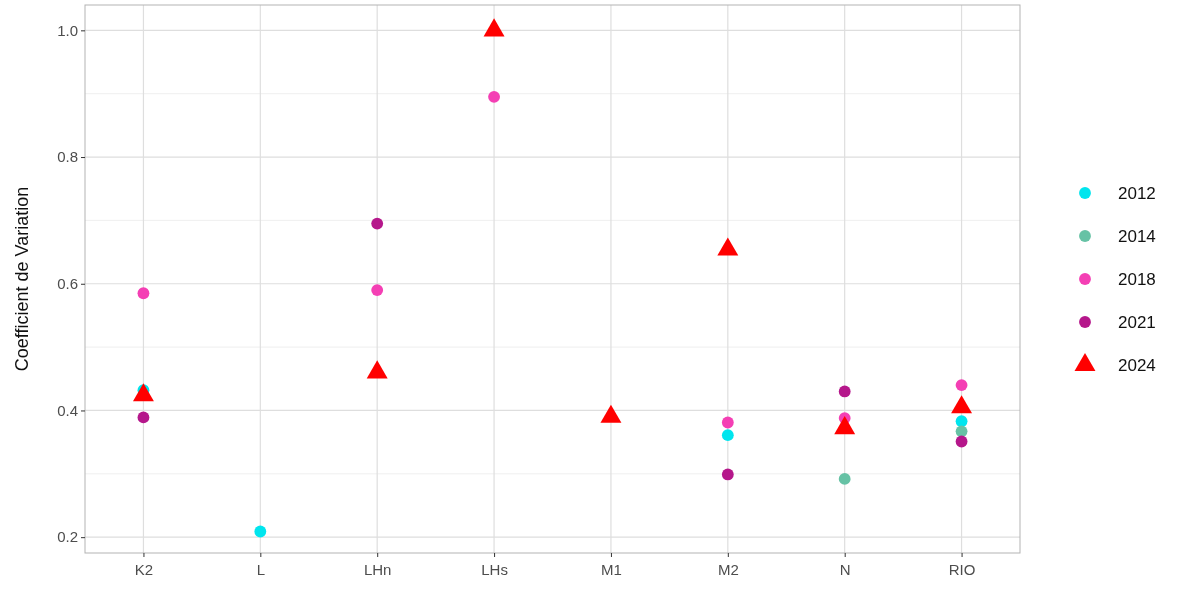 The image size is (1188, 596). Describe the element at coordinates (22, 279) in the screenshot. I see `y-axis-title: Coefficient de Variation` at that location.